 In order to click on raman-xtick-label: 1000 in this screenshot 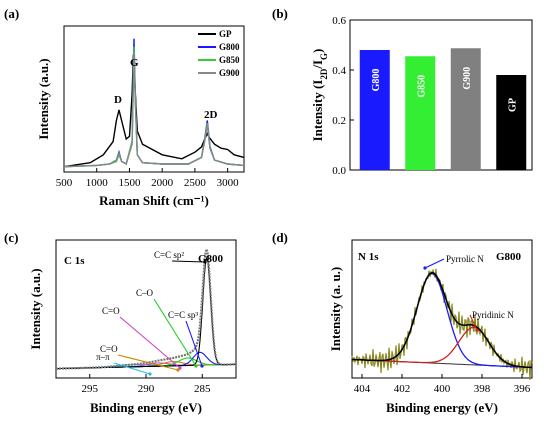, I will do `click(97, 183)`.